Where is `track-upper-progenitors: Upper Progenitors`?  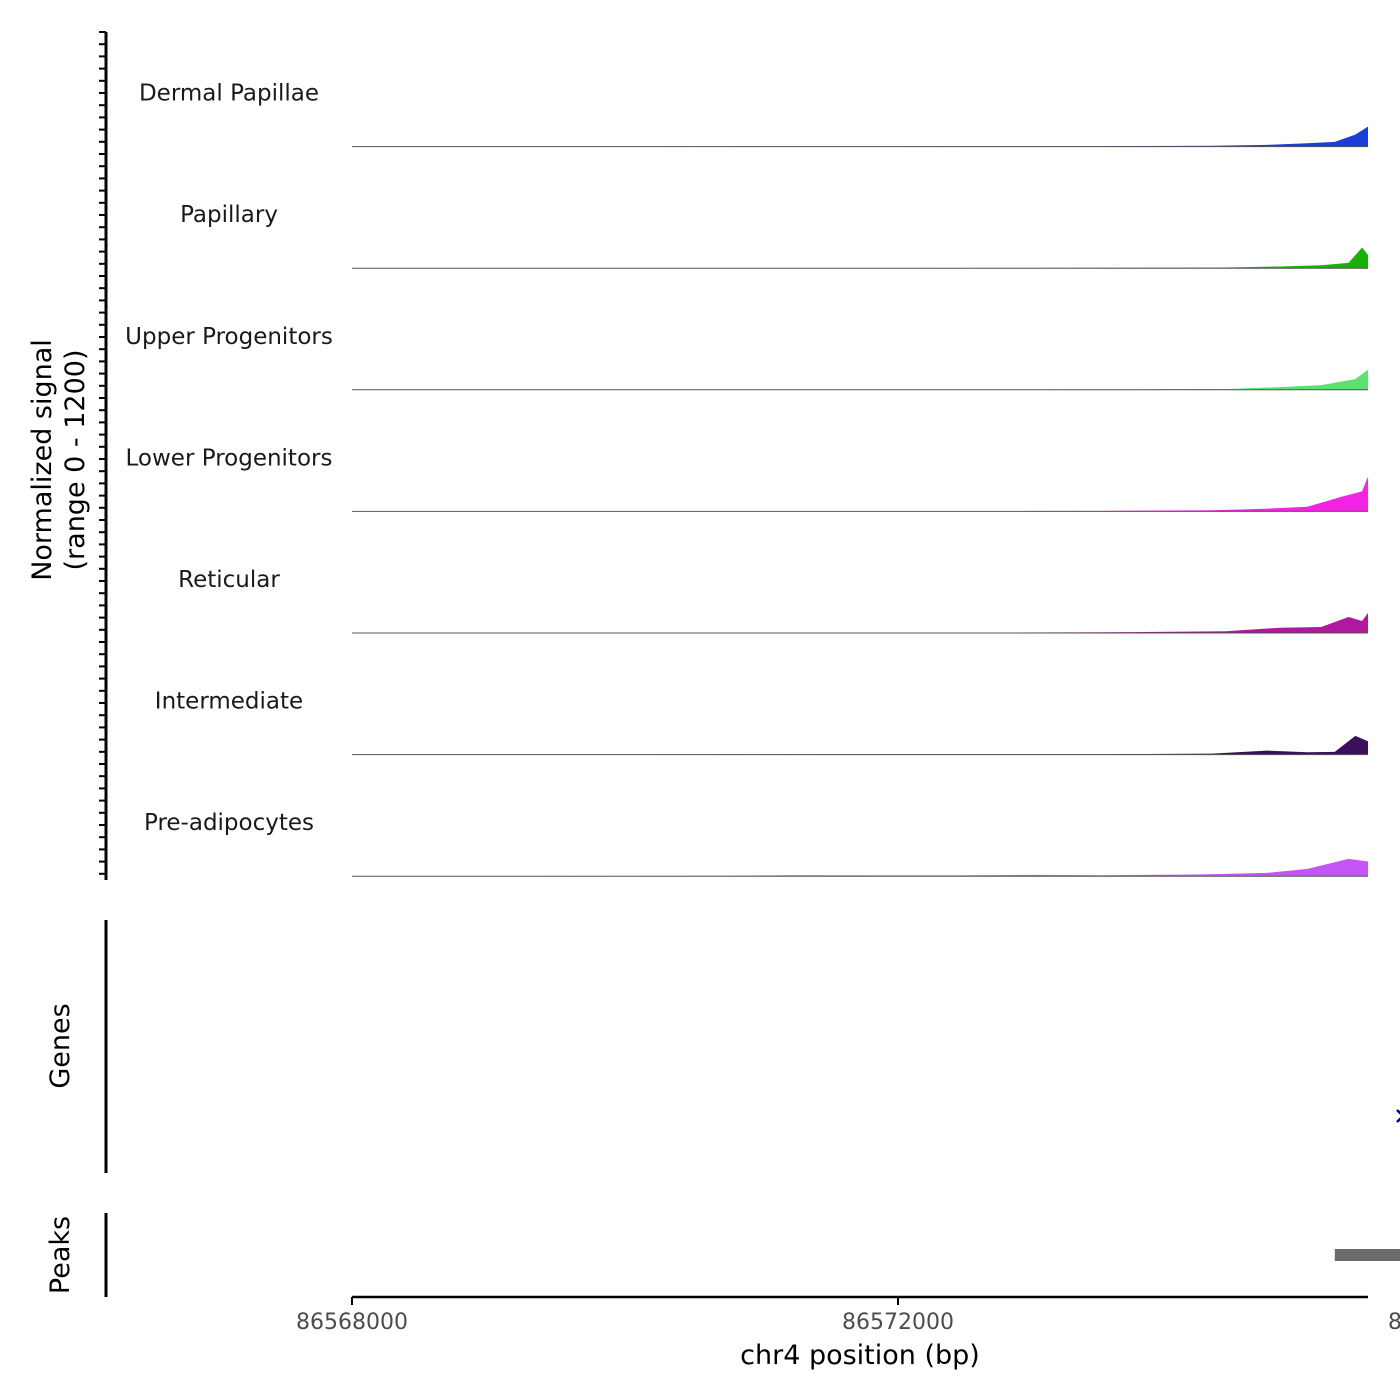 track-upper-progenitors: Upper Progenitors is located at coordinates (746, 357).